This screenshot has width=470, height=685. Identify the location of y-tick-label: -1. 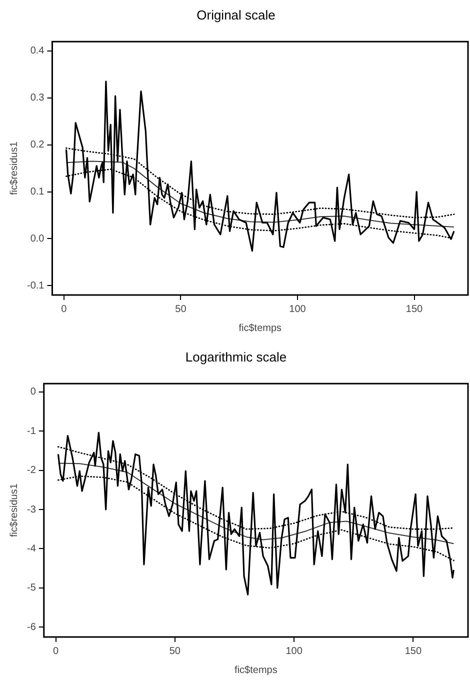
(31, 431).